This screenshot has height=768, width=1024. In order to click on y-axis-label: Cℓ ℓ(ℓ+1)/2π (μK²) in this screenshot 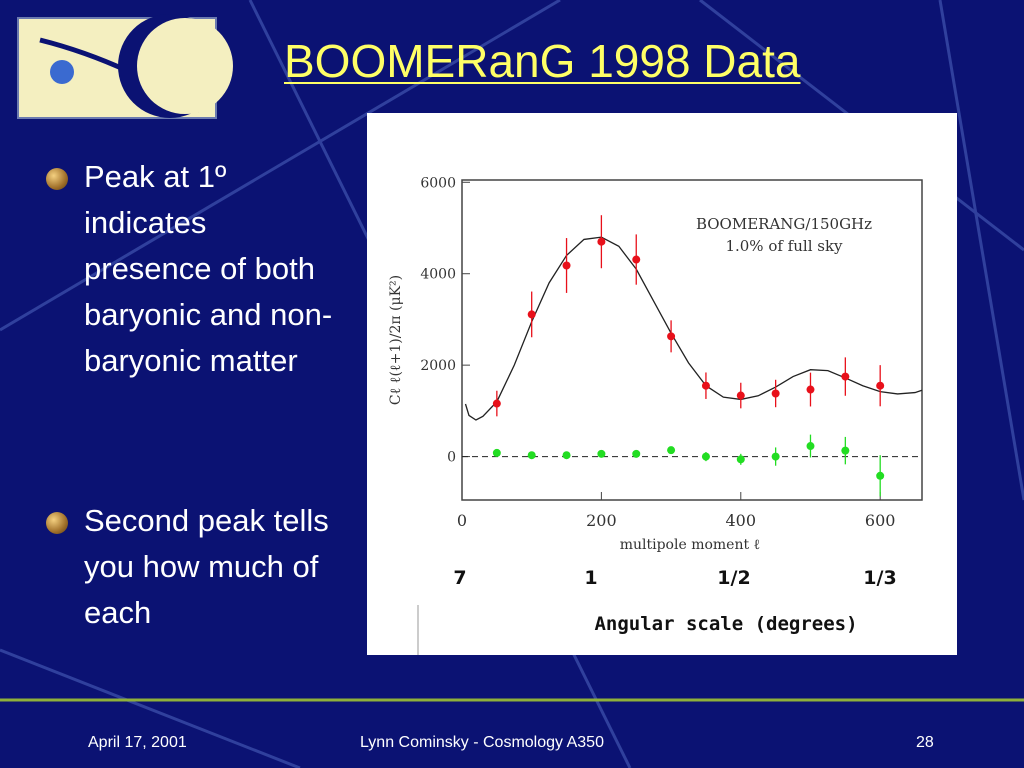, I will do `click(396, 340)`.